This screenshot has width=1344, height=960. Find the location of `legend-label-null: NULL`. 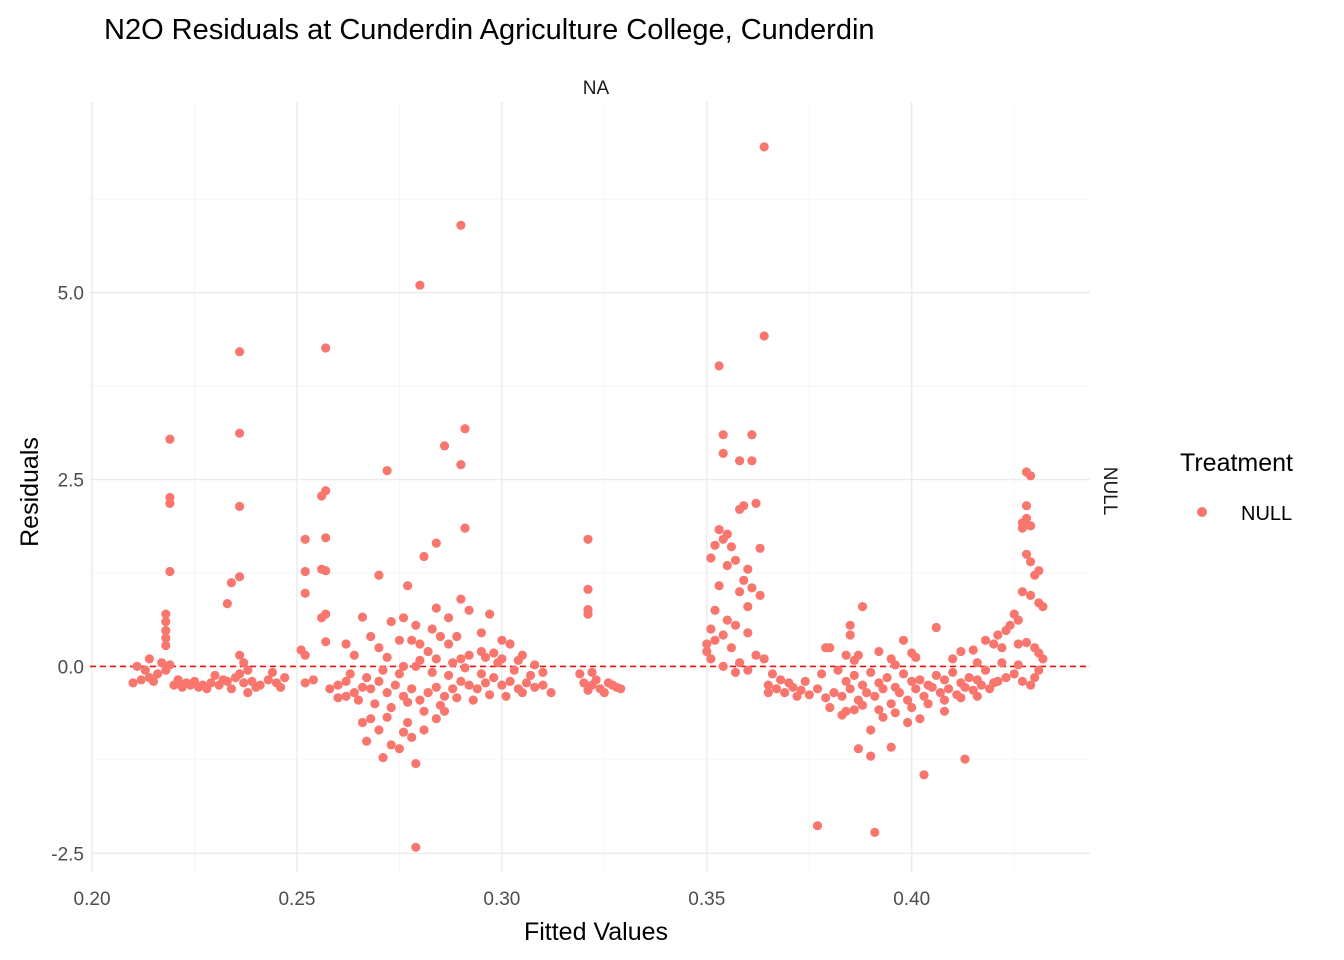

legend-label-null: NULL is located at coordinates (1266, 514).